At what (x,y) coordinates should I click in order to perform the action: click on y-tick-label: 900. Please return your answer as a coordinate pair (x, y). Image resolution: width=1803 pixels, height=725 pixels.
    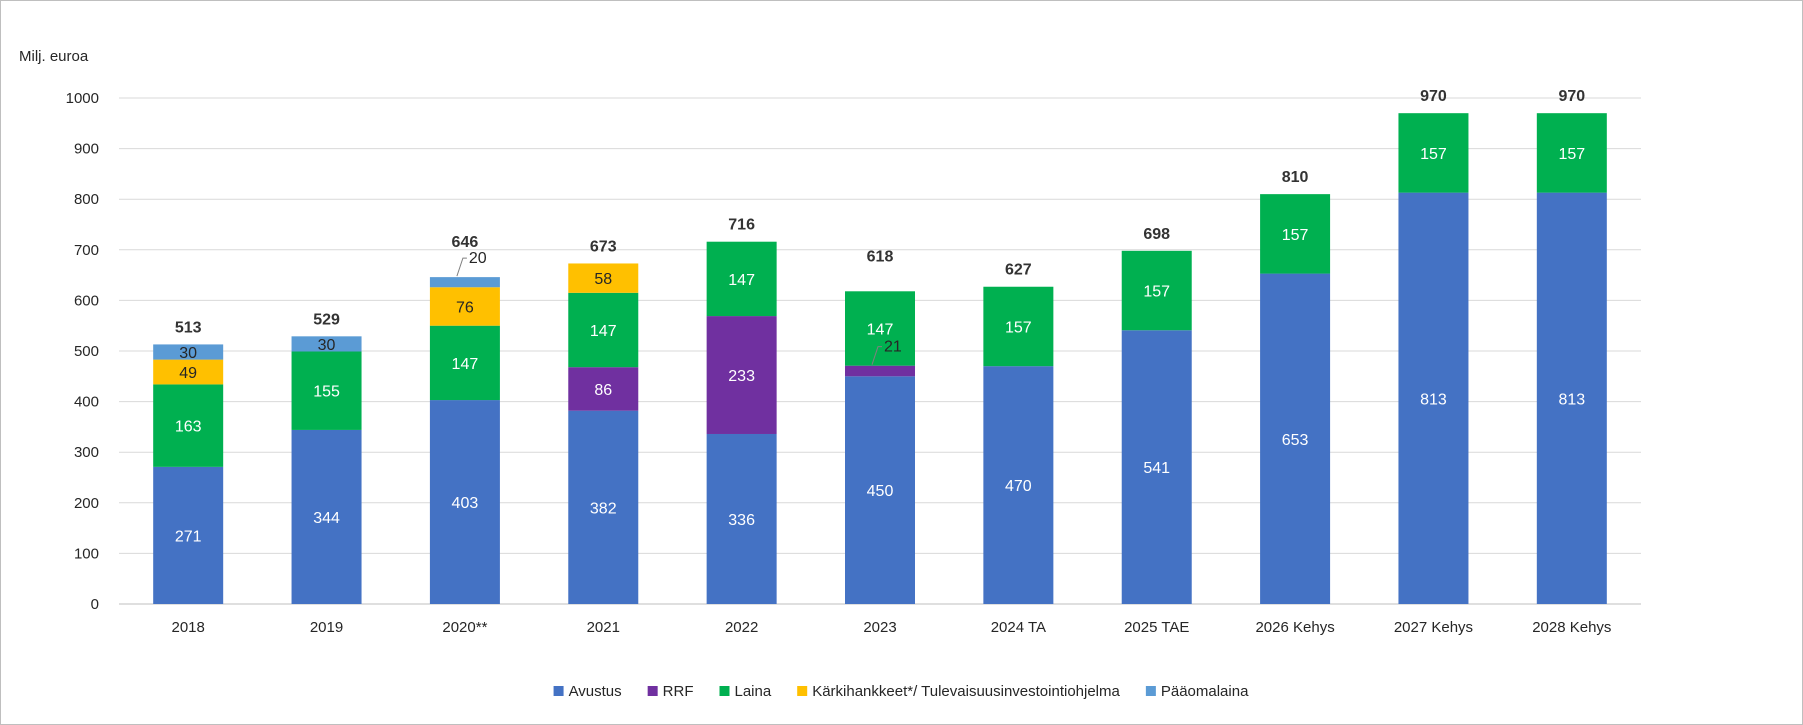
    Looking at the image, I should click on (86, 149).